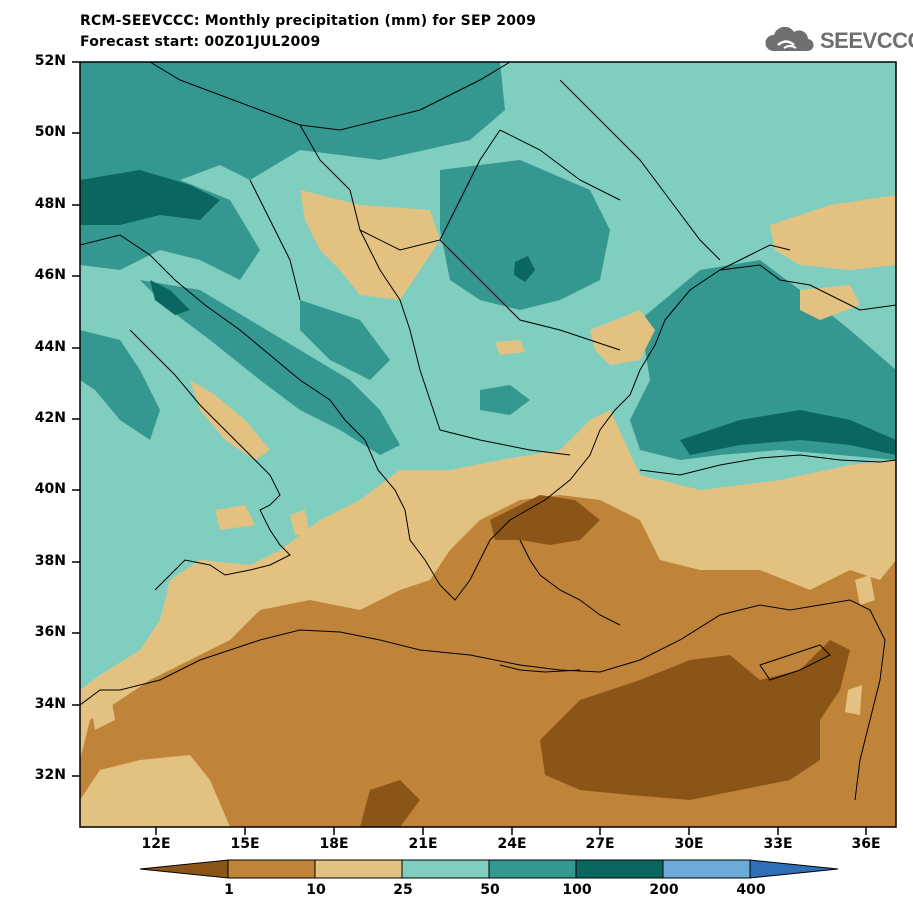  I want to click on y-axis-label: 50N, so click(50, 132).